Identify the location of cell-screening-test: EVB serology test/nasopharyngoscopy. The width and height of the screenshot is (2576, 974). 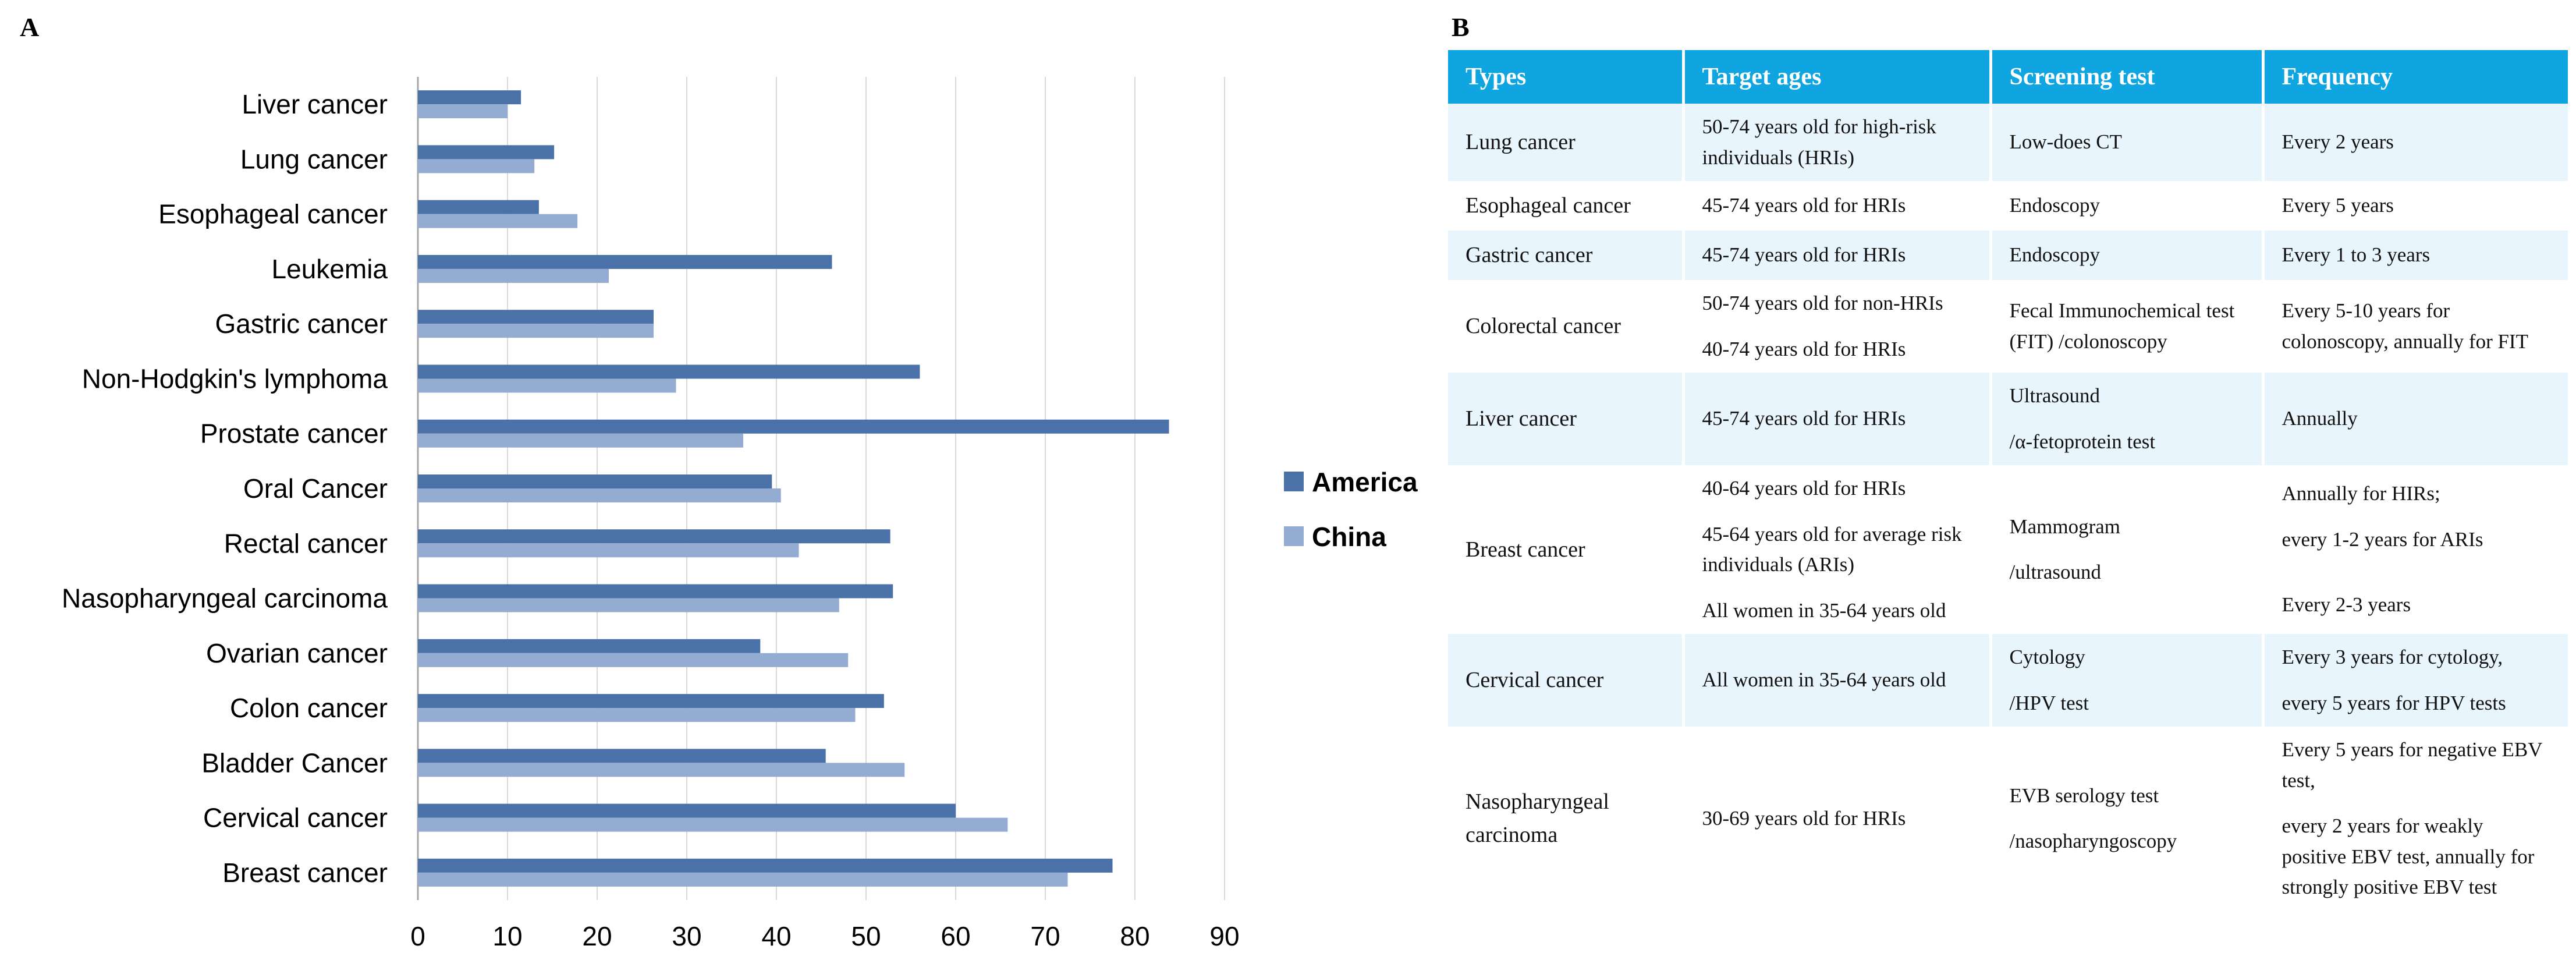
(2127, 819).